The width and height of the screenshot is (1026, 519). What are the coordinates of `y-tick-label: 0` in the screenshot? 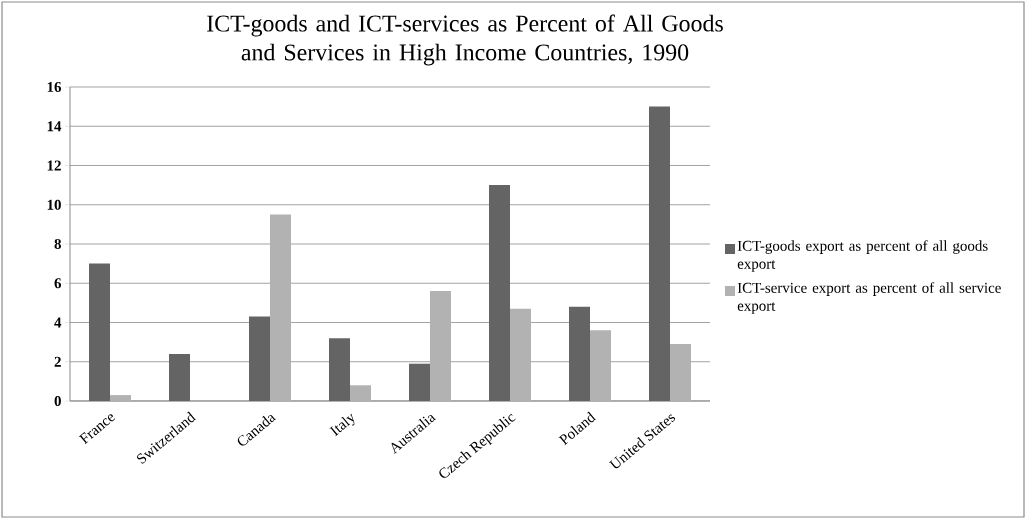 It's located at (57, 401).